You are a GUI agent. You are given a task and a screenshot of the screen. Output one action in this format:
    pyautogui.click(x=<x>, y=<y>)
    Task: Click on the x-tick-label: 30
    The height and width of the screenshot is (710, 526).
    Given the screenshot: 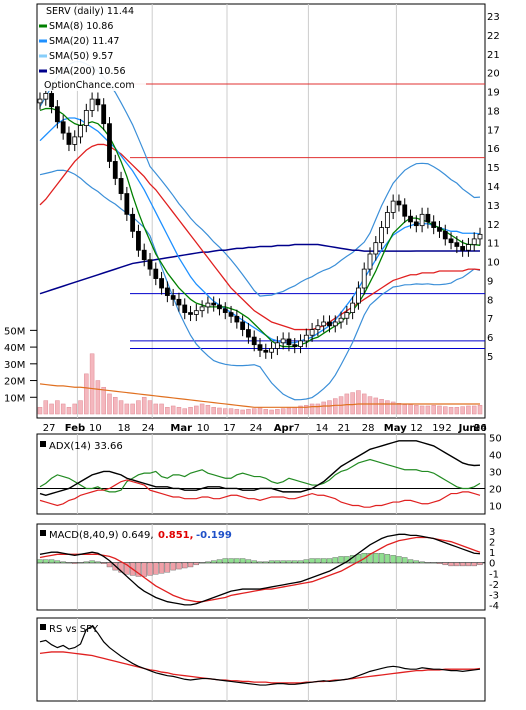 What is the action you would take?
    pyautogui.click(x=480, y=428)
    